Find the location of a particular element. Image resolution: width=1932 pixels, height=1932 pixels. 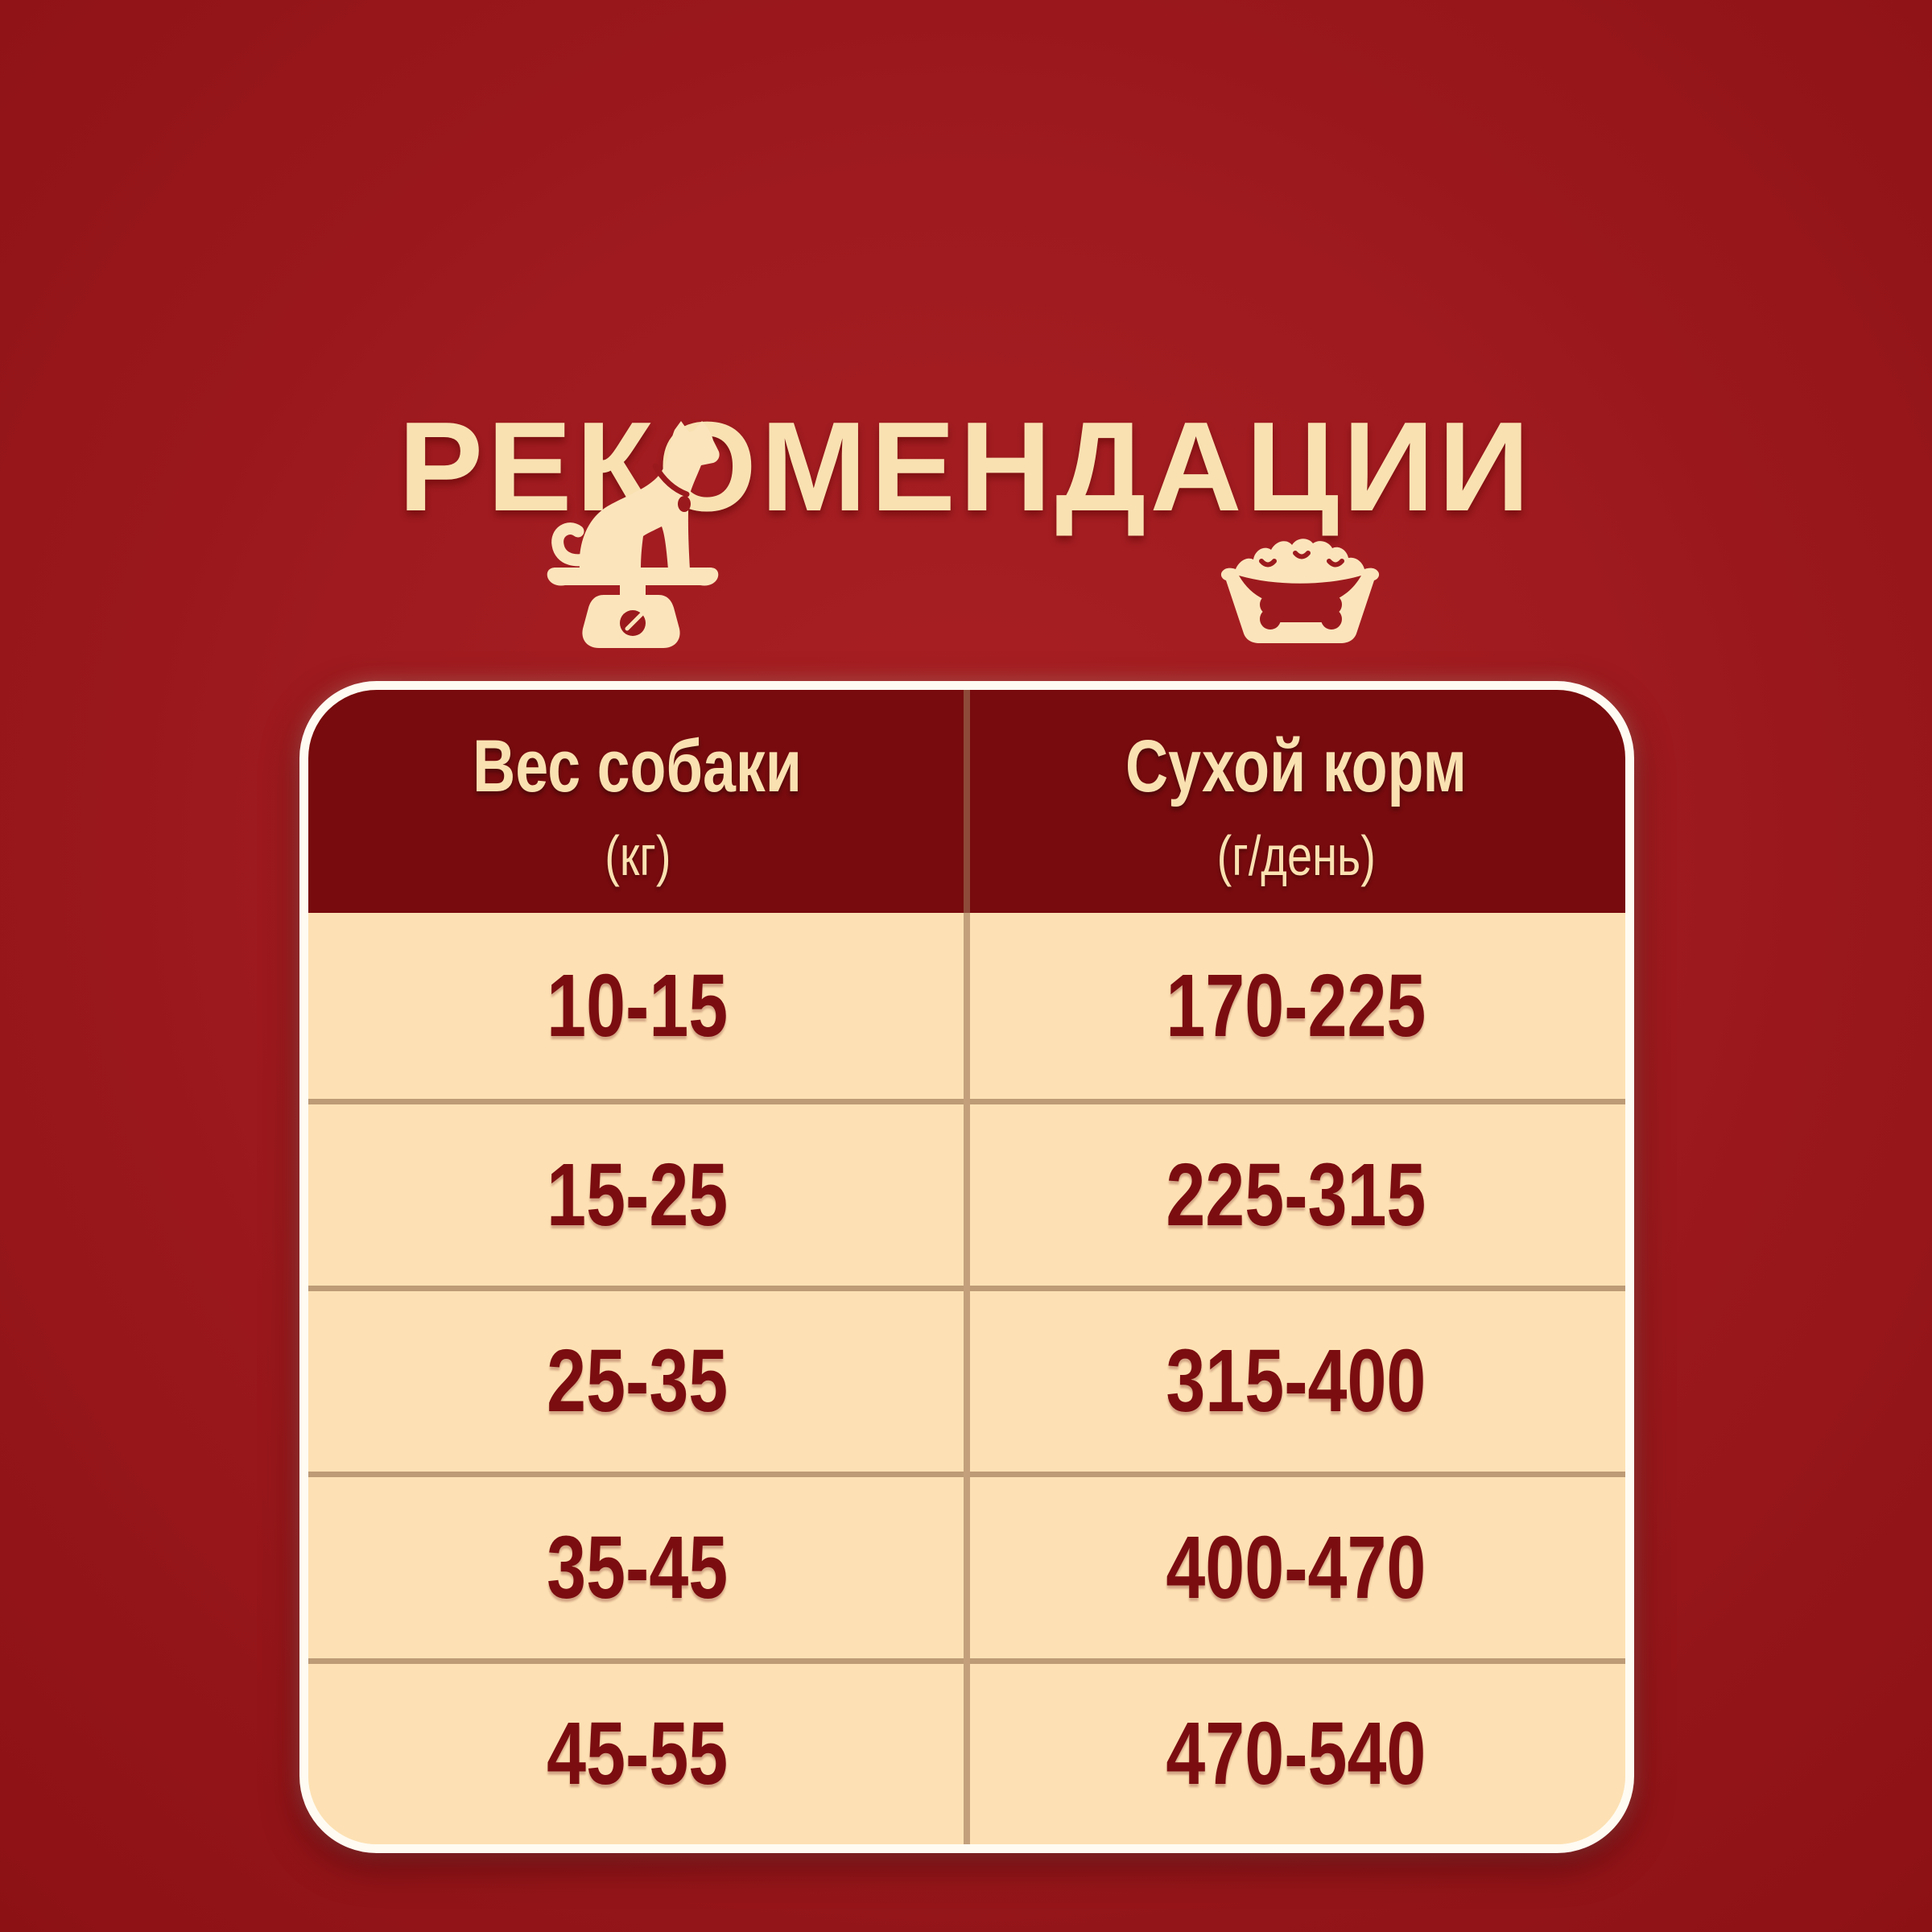

food-cell-row5: 470-540 is located at coordinates (1296, 1750).